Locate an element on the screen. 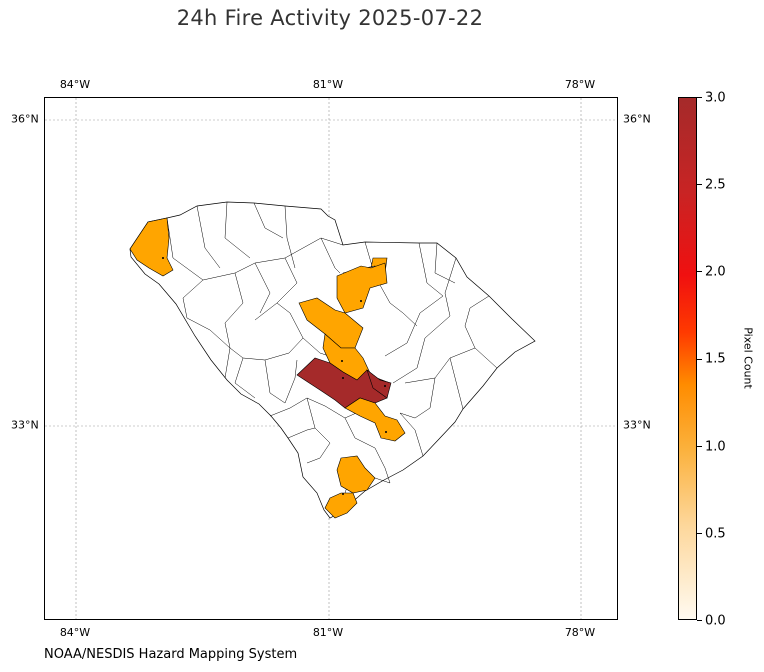  lon-tick-top-78w: 78°W is located at coordinates (580, 84).